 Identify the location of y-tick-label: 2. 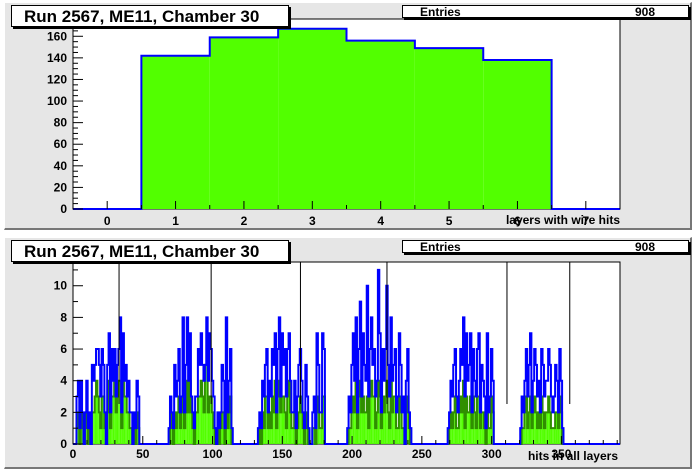
(63, 412).